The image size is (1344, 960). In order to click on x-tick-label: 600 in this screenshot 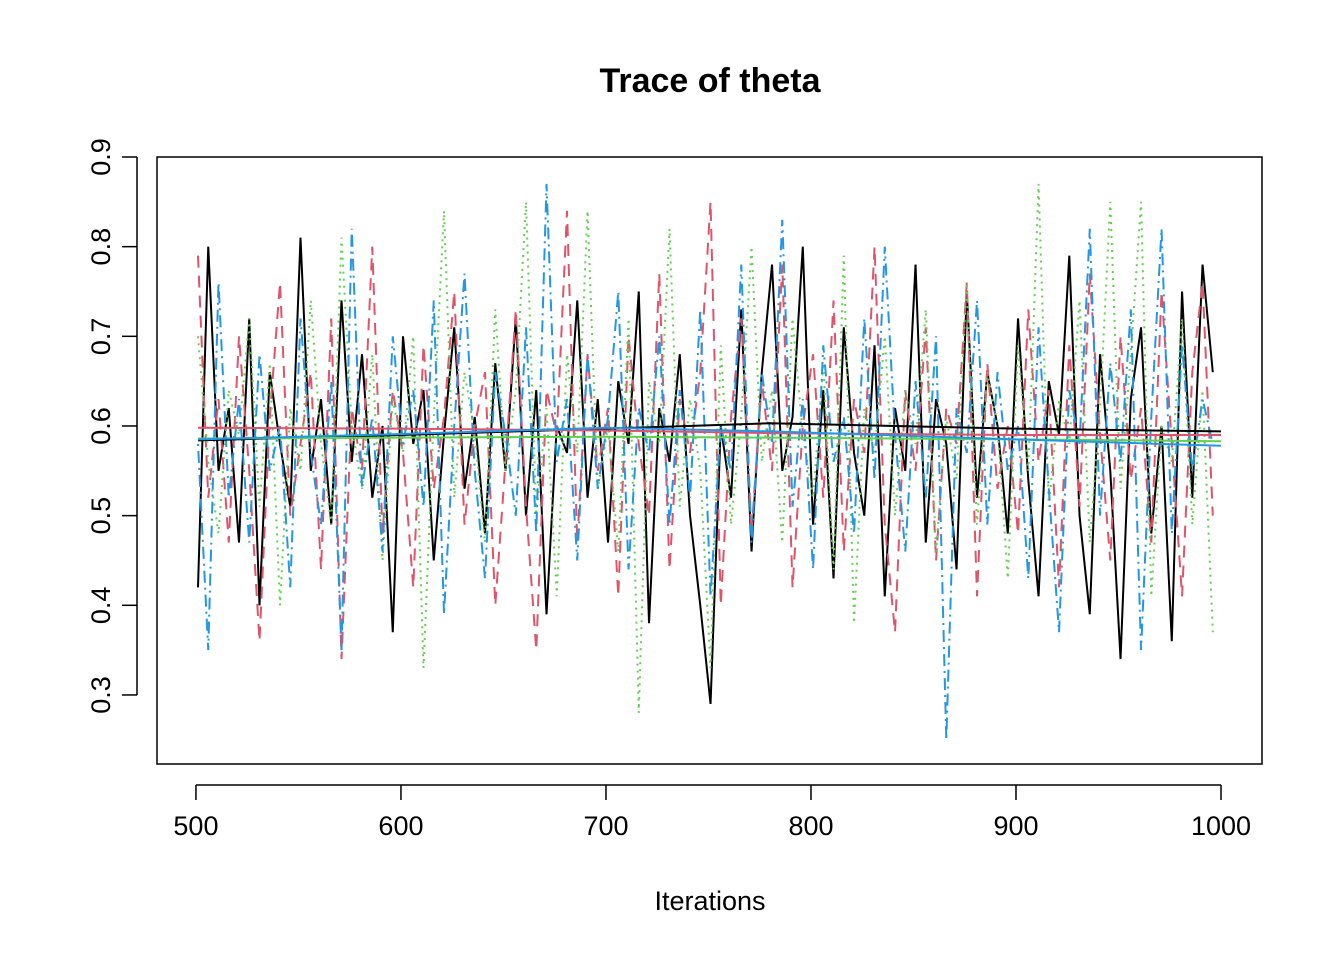, I will do `click(400, 826)`.